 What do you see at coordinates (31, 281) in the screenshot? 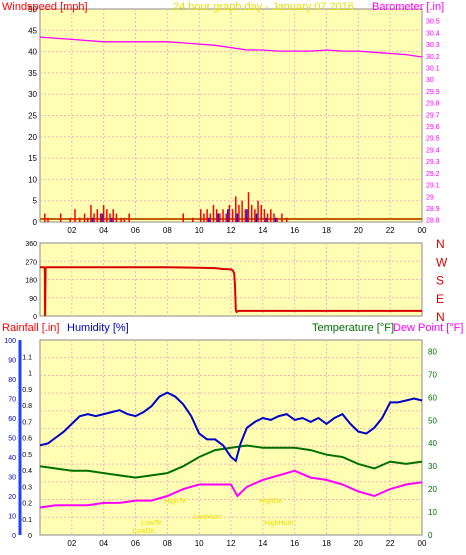
I see `direction-tick-label: 180` at bounding box center [31, 281].